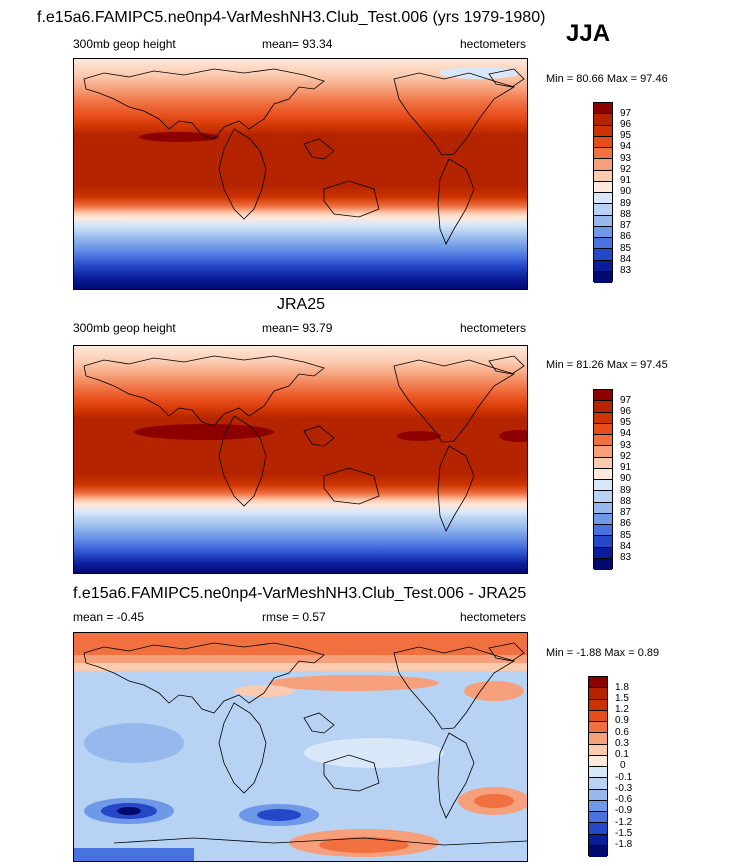 The image size is (733, 866). What do you see at coordinates (624, 788) in the screenshot?
I see `panel3-colorbar-label: -0.3` at bounding box center [624, 788].